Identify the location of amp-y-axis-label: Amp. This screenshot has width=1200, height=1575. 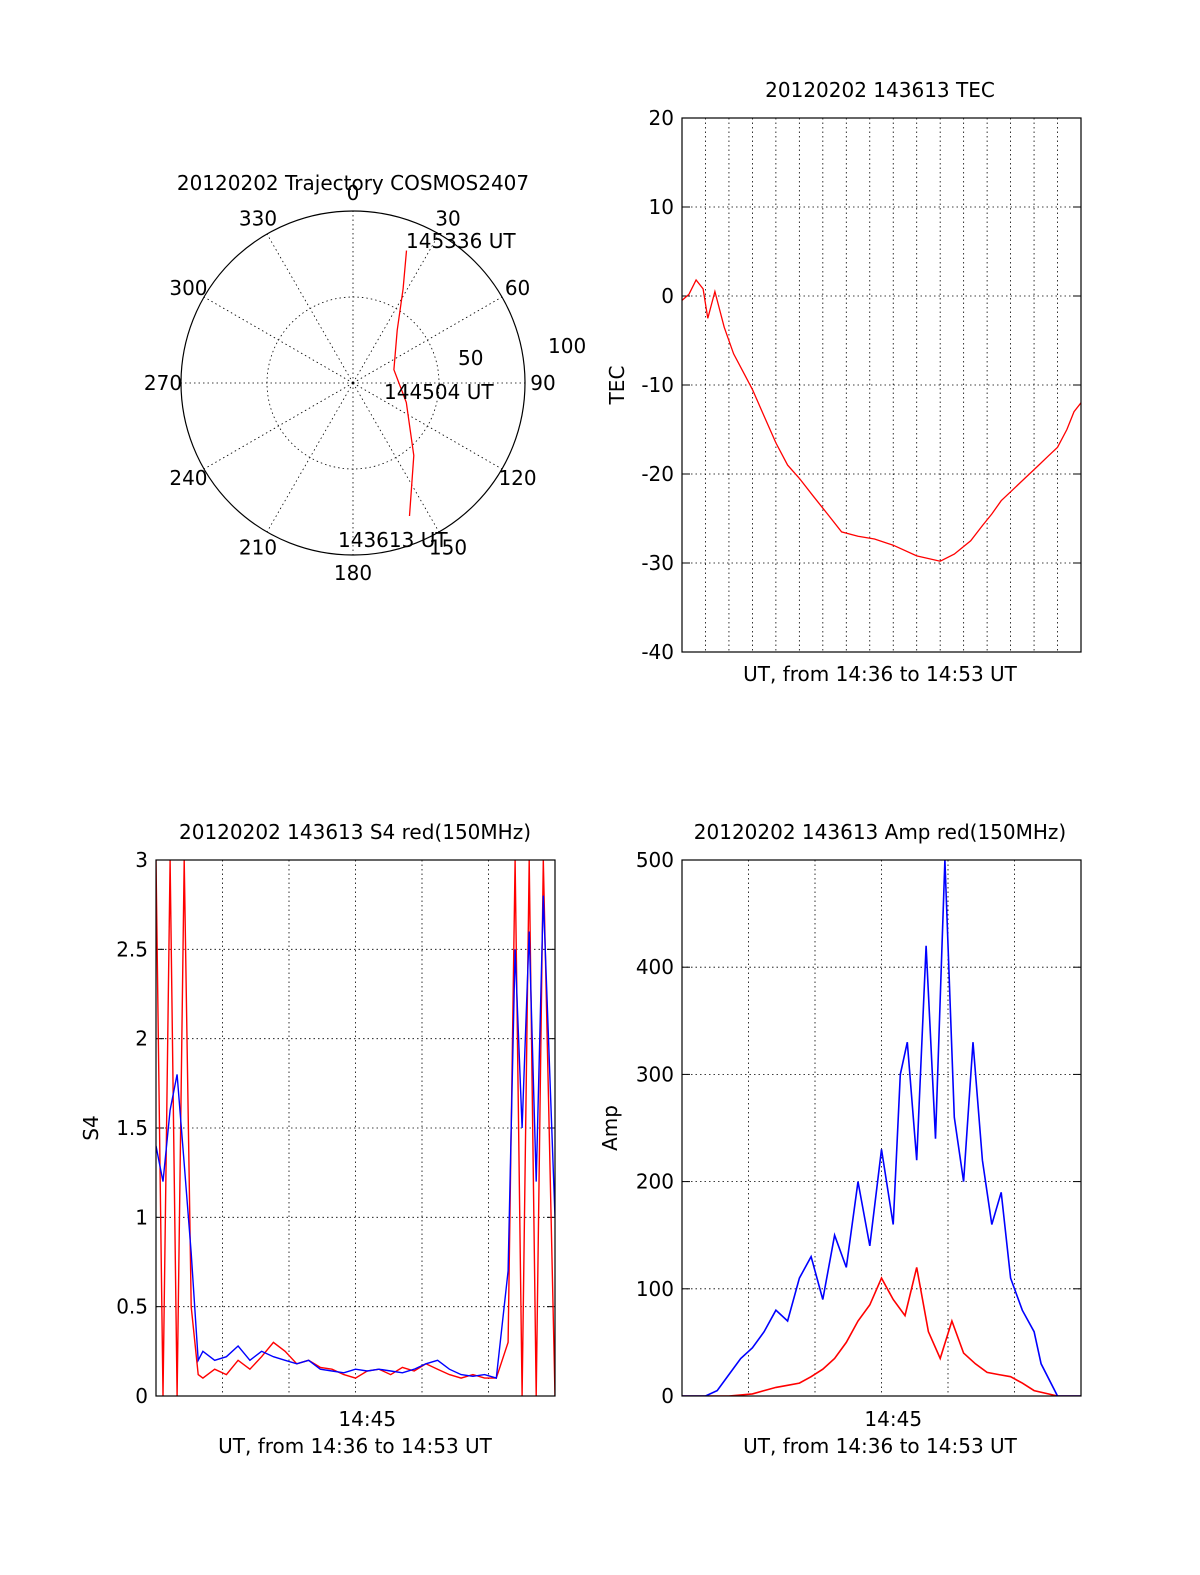
(610, 1128).